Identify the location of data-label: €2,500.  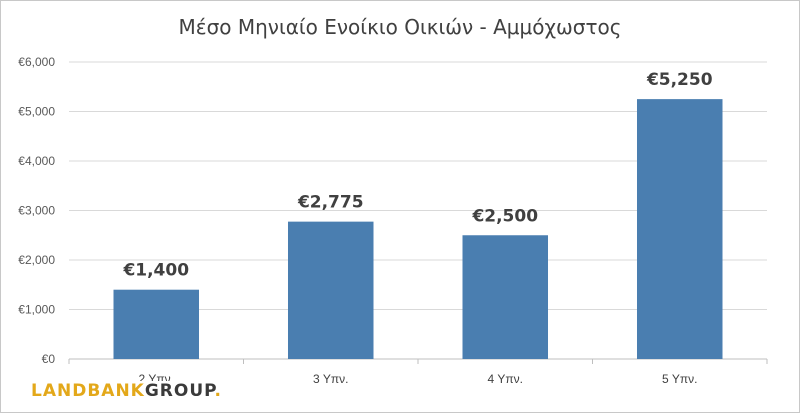
(504, 216).